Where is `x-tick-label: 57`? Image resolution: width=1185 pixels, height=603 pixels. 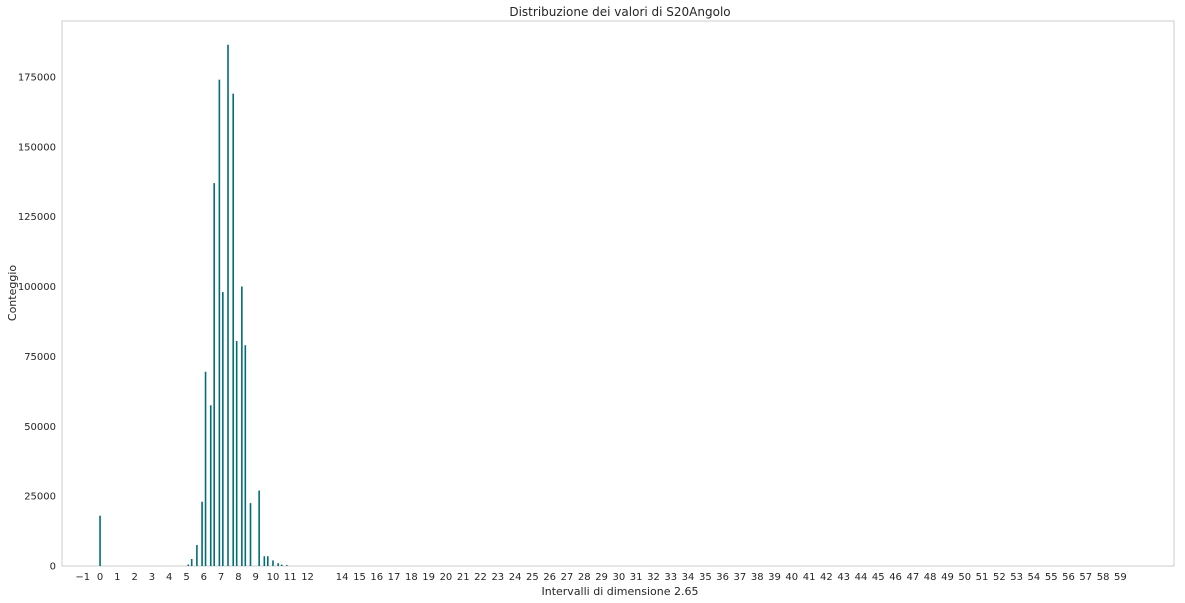
x-tick-label: 57 is located at coordinates (1085, 577).